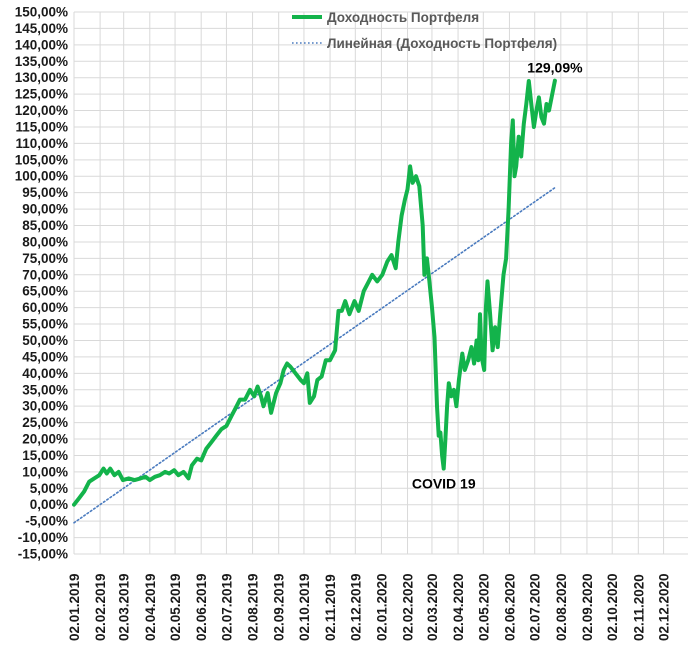 This screenshot has height=647, width=694. Describe the element at coordinates (442, 43) in the screenshot. I see `legend-label-trendline: Линейная (Доходность Портфеля)` at that location.